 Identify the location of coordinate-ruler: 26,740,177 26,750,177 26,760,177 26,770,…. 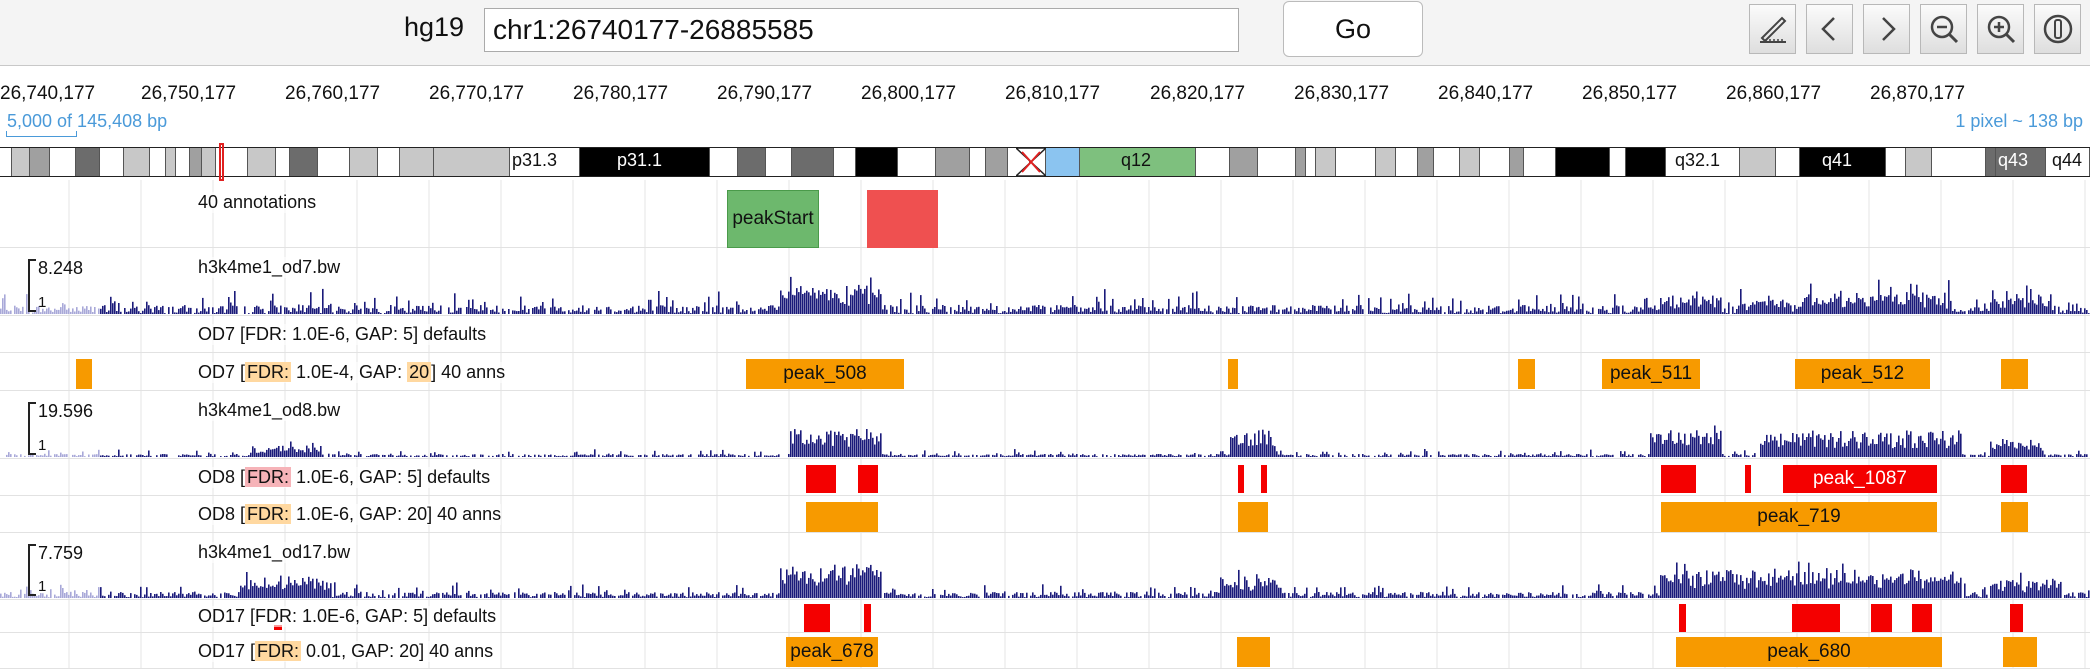
(1045, 104).